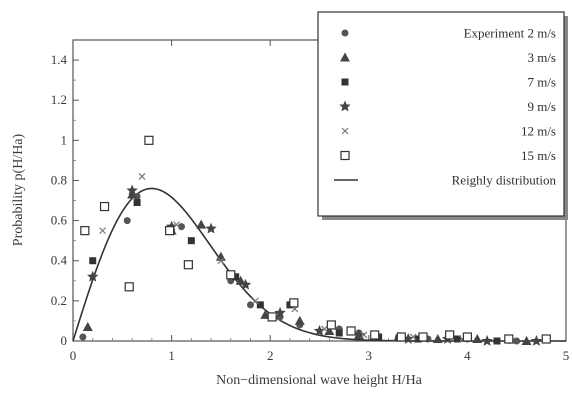 The width and height of the screenshot is (572, 394). What do you see at coordinates (541, 106) in the screenshot?
I see `legend-label: 9 m/s` at bounding box center [541, 106].